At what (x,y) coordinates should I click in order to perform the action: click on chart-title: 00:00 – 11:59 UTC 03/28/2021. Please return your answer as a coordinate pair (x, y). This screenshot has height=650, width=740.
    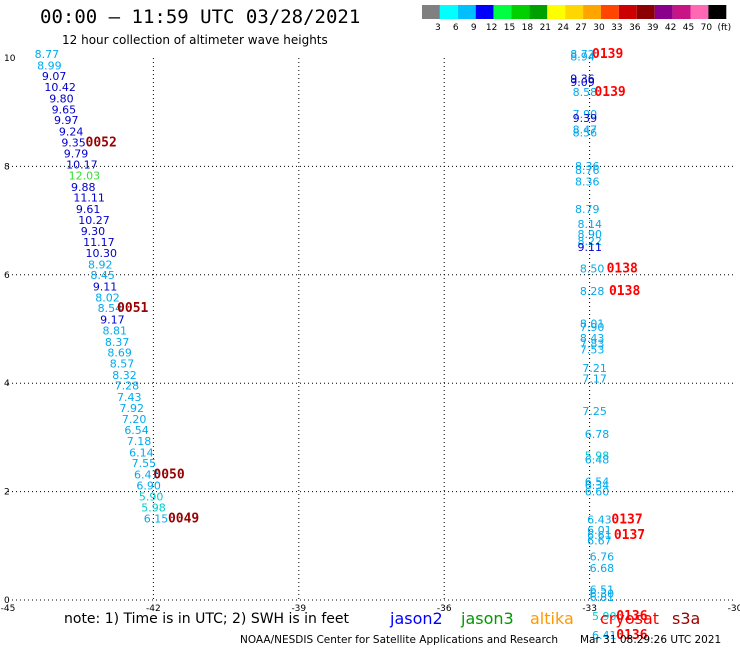
    Looking at the image, I should click on (200, 17).